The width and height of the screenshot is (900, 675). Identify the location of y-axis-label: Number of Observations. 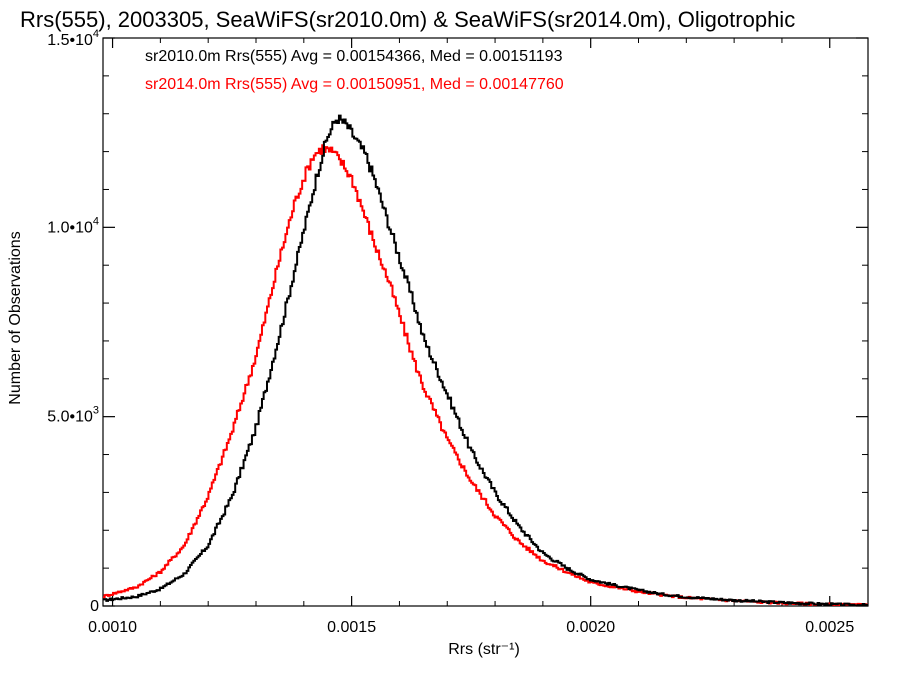
(15, 317).